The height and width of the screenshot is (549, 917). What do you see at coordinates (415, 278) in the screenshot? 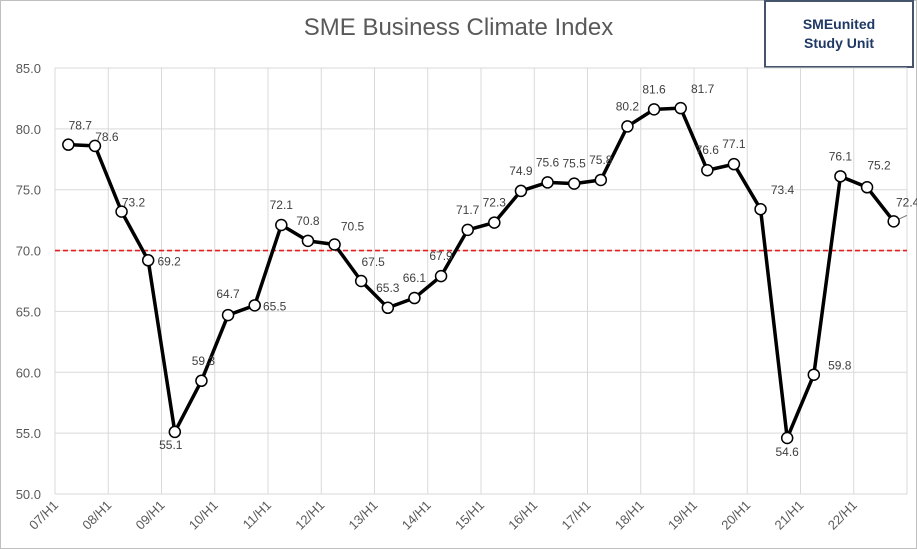
I see `data-label: 66.1` at bounding box center [415, 278].